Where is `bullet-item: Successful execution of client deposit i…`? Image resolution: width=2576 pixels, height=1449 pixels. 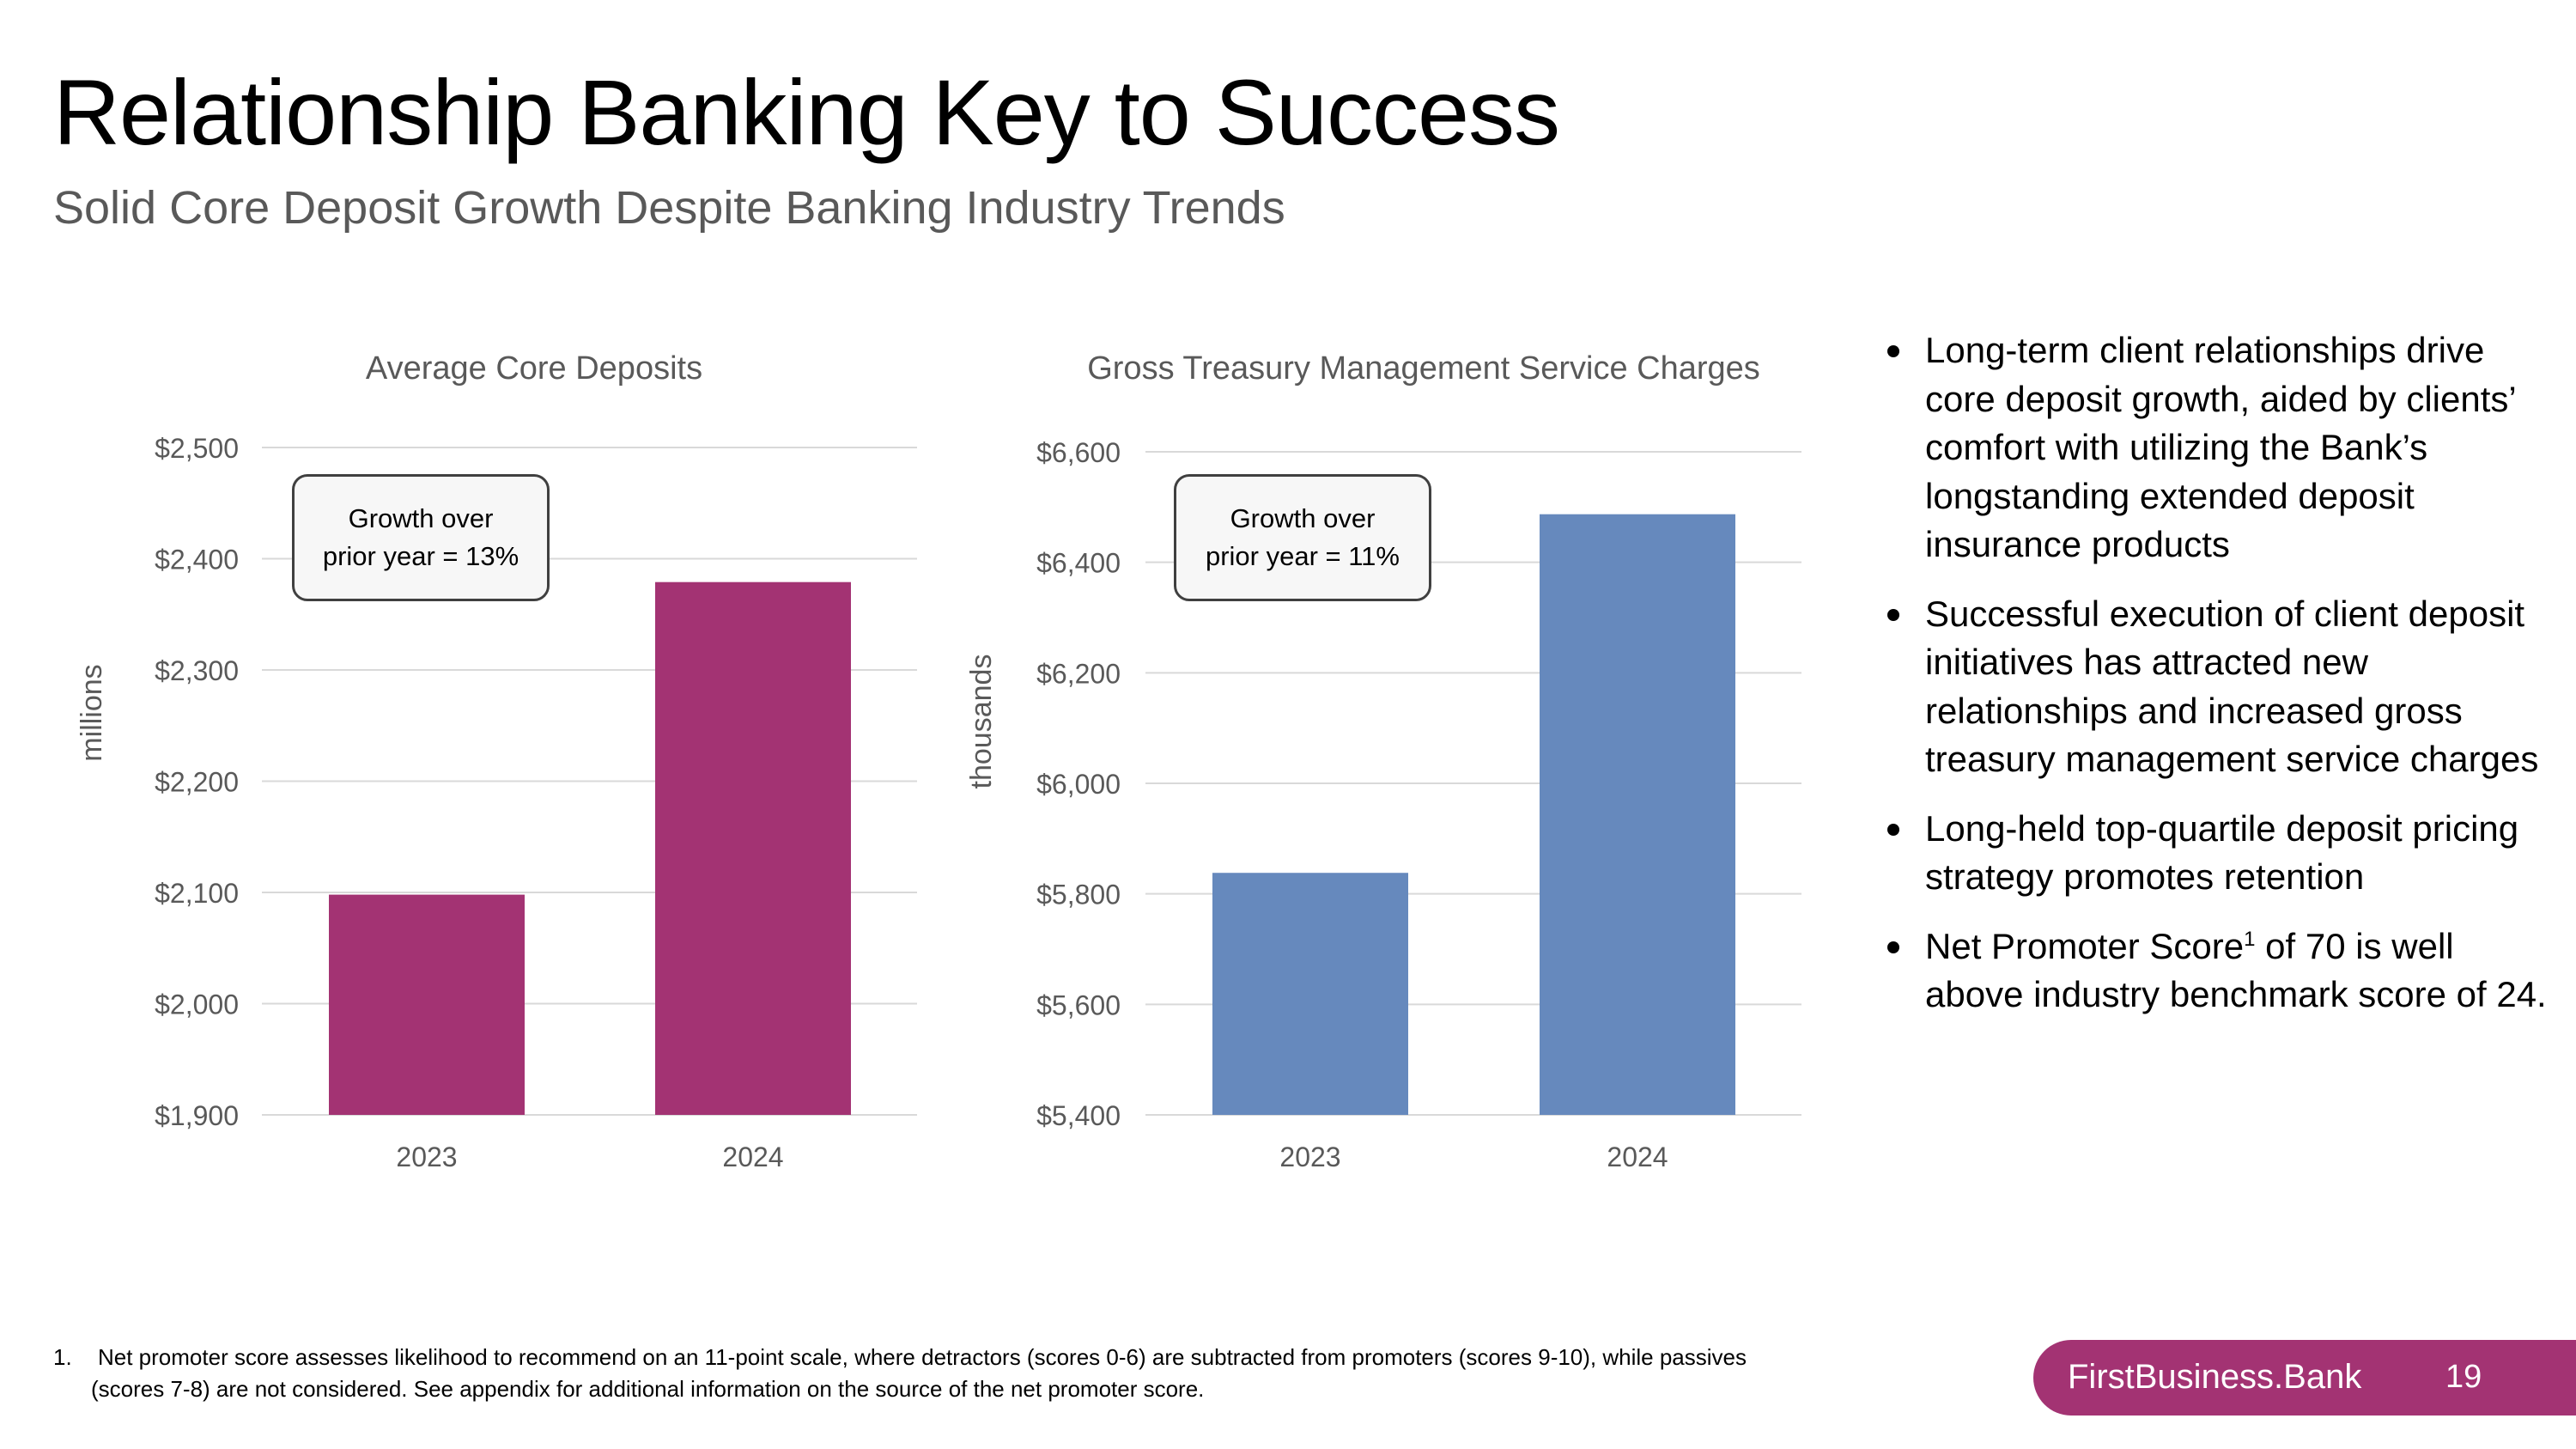
bullet-item: Successful execution of client deposit i… is located at coordinates (2219, 687).